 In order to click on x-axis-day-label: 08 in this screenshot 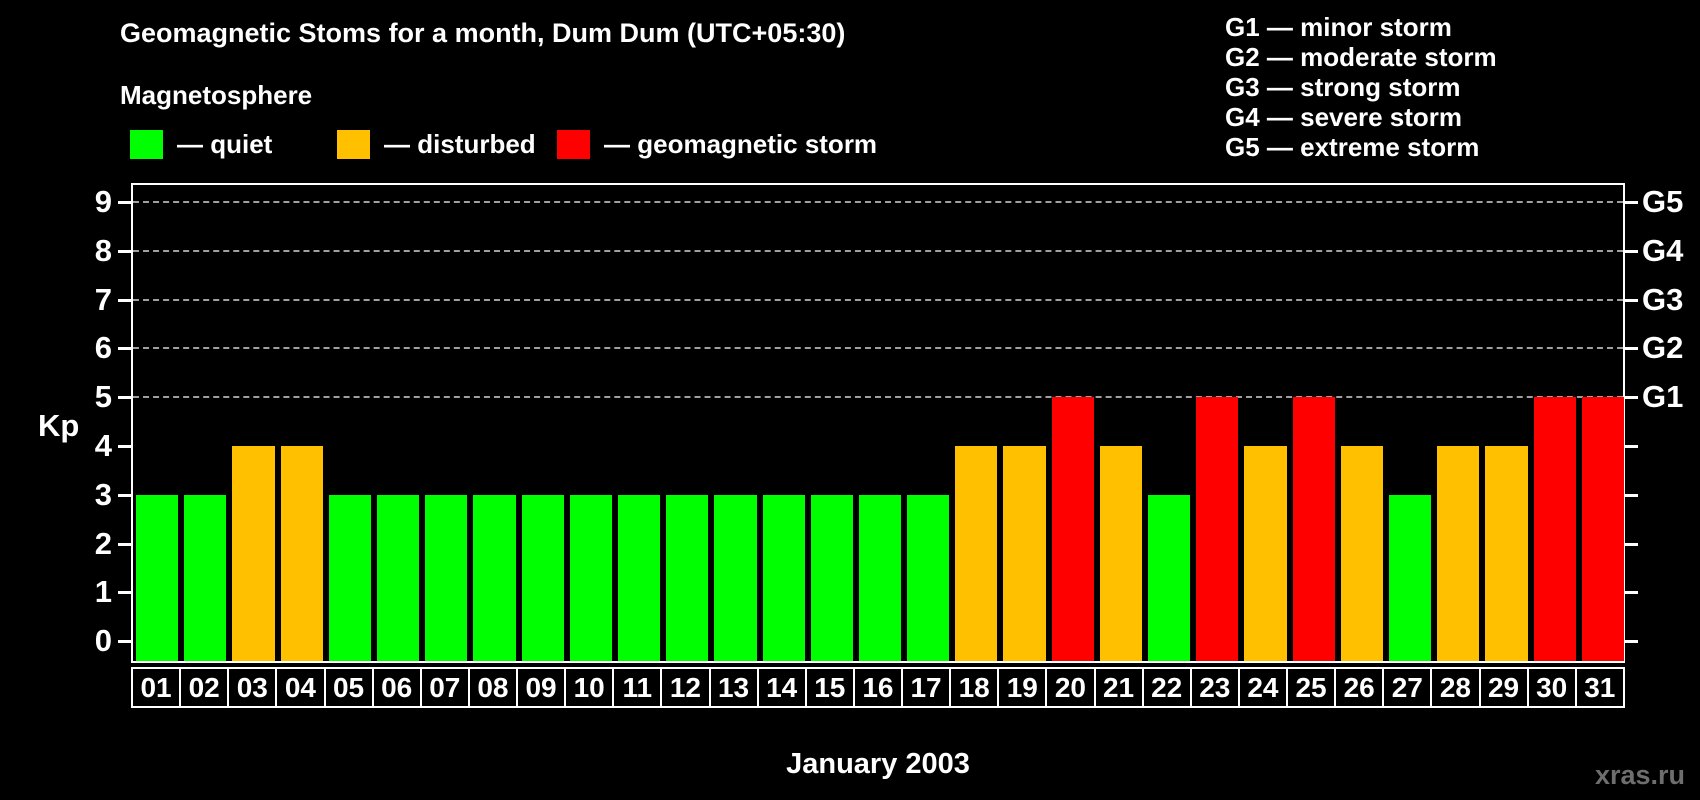, I will do `click(492, 687)`.